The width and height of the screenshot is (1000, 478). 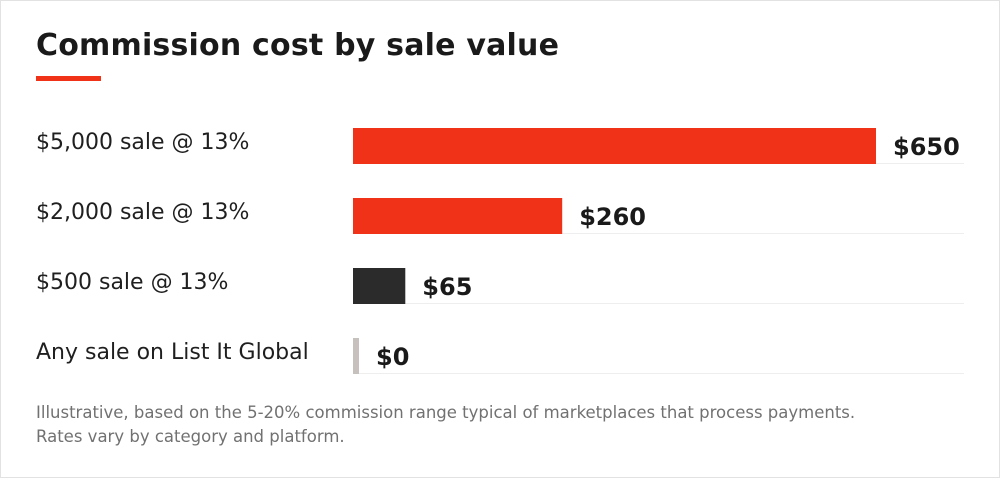 What do you see at coordinates (142, 142) in the screenshot?
I see `category-label: $5,000 sale @ 13%` at bounding box center [142, 142].